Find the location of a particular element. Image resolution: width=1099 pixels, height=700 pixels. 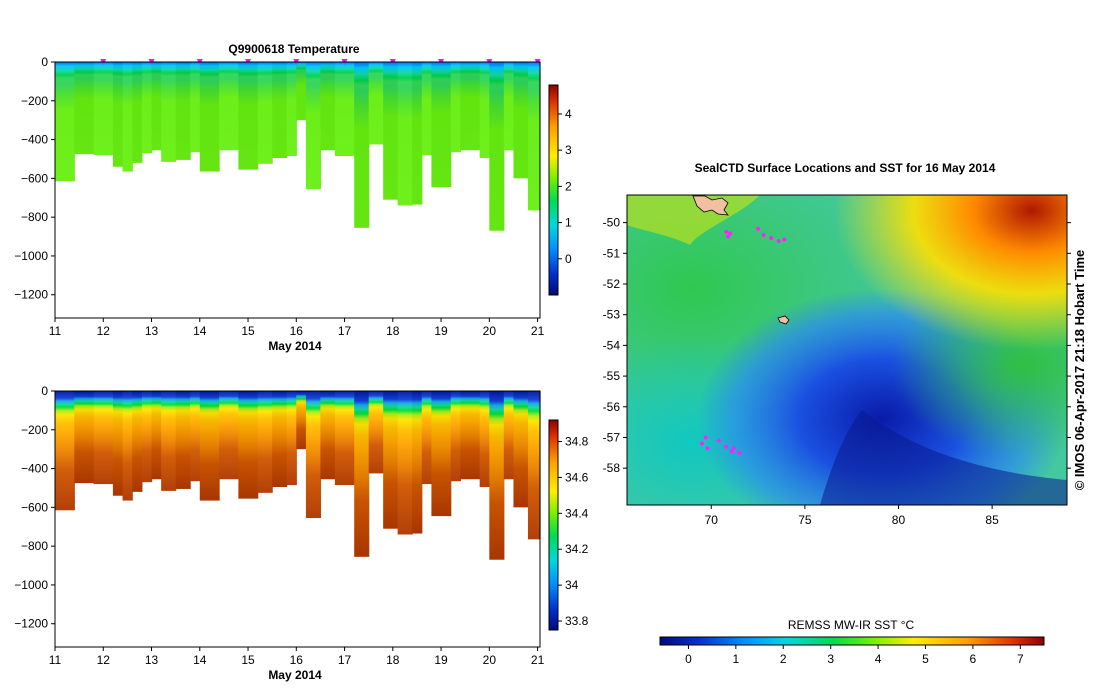

salinity-x-tick-label: 18 is located at coordinates (393, 660).